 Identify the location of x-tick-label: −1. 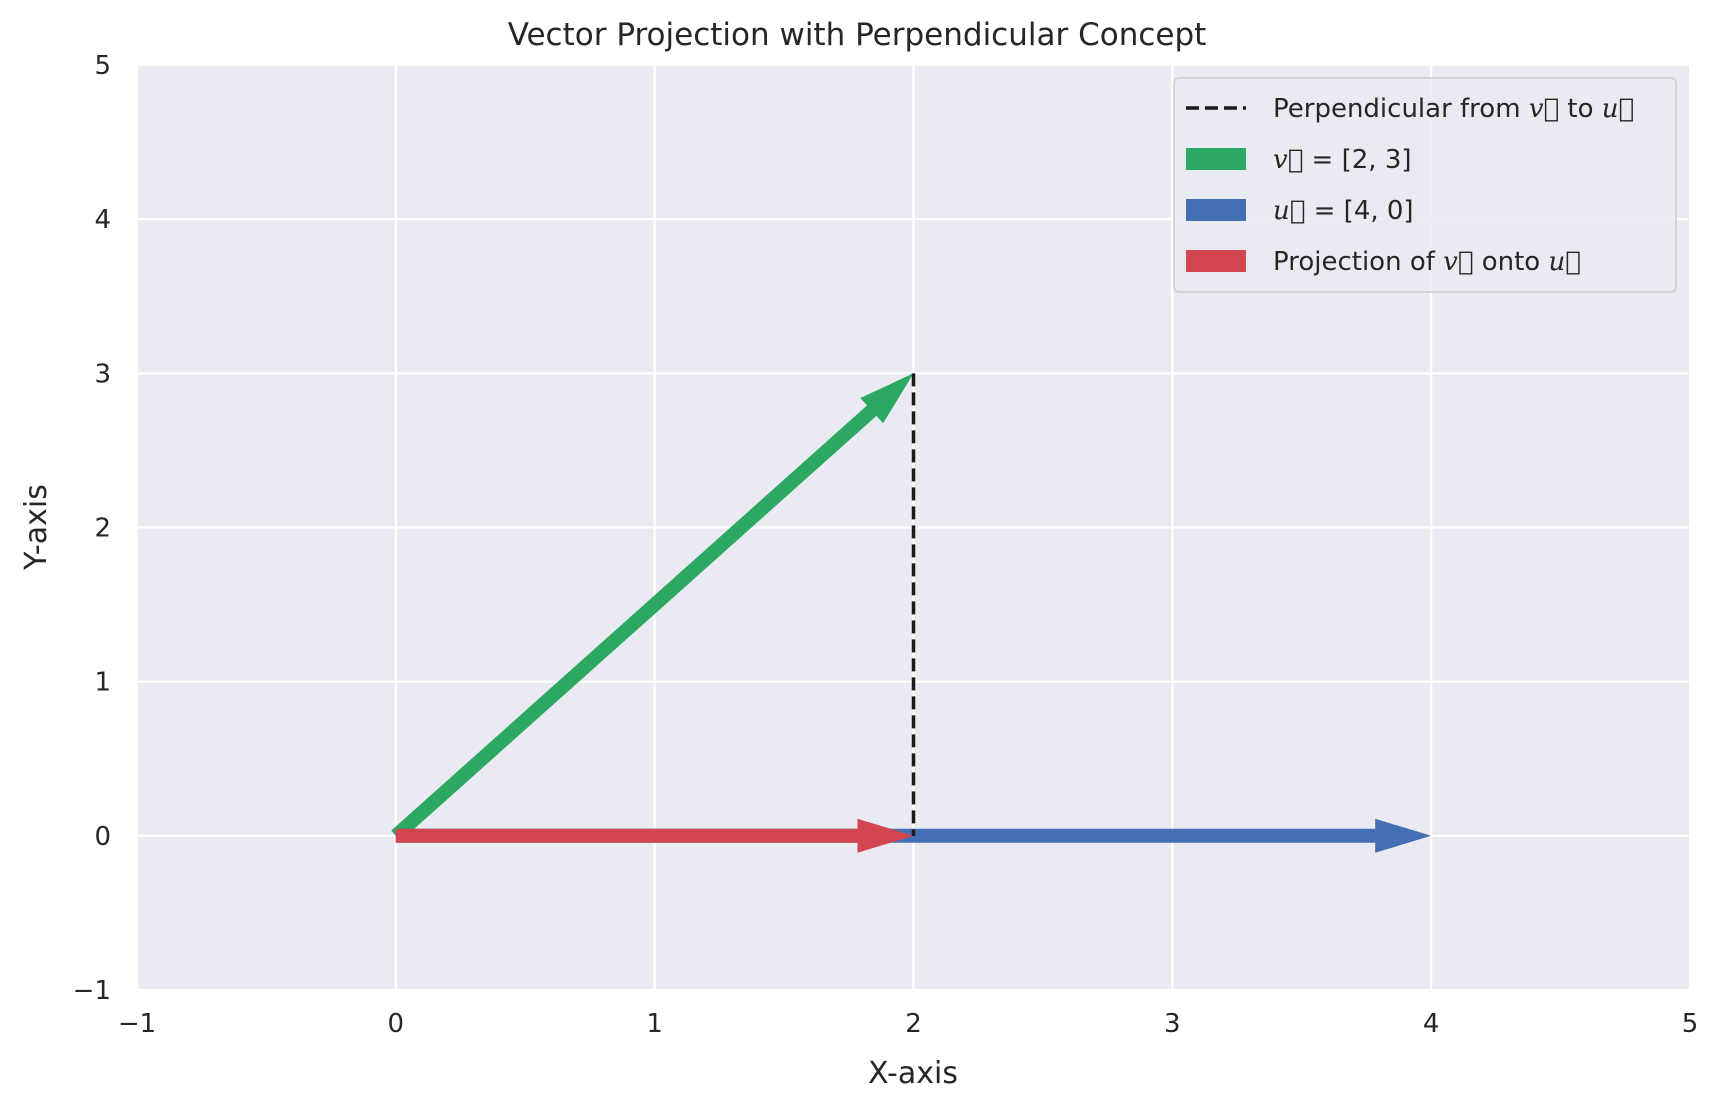
(137, 1024).